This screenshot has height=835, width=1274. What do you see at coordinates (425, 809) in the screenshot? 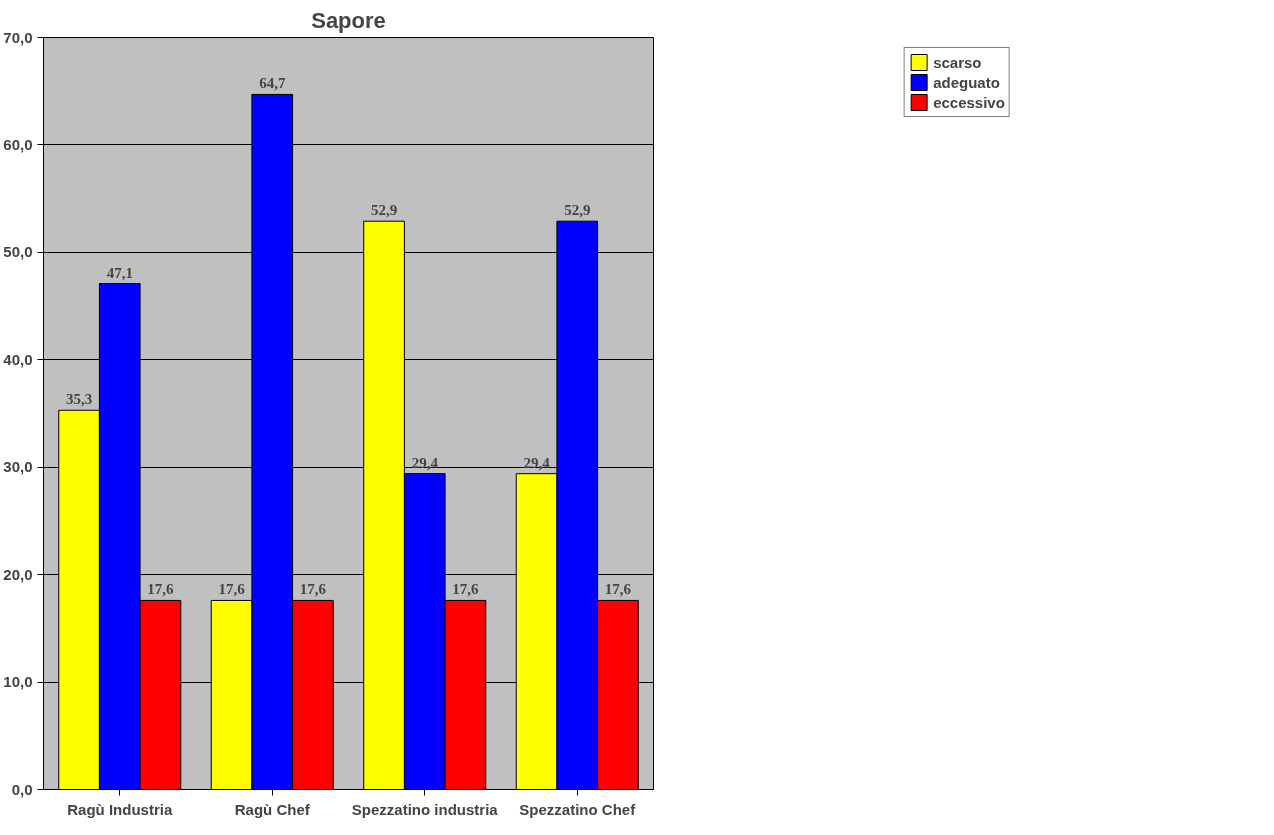
I see `x-tick-label: Spezzatino industria` at bounding box center [425, 809].